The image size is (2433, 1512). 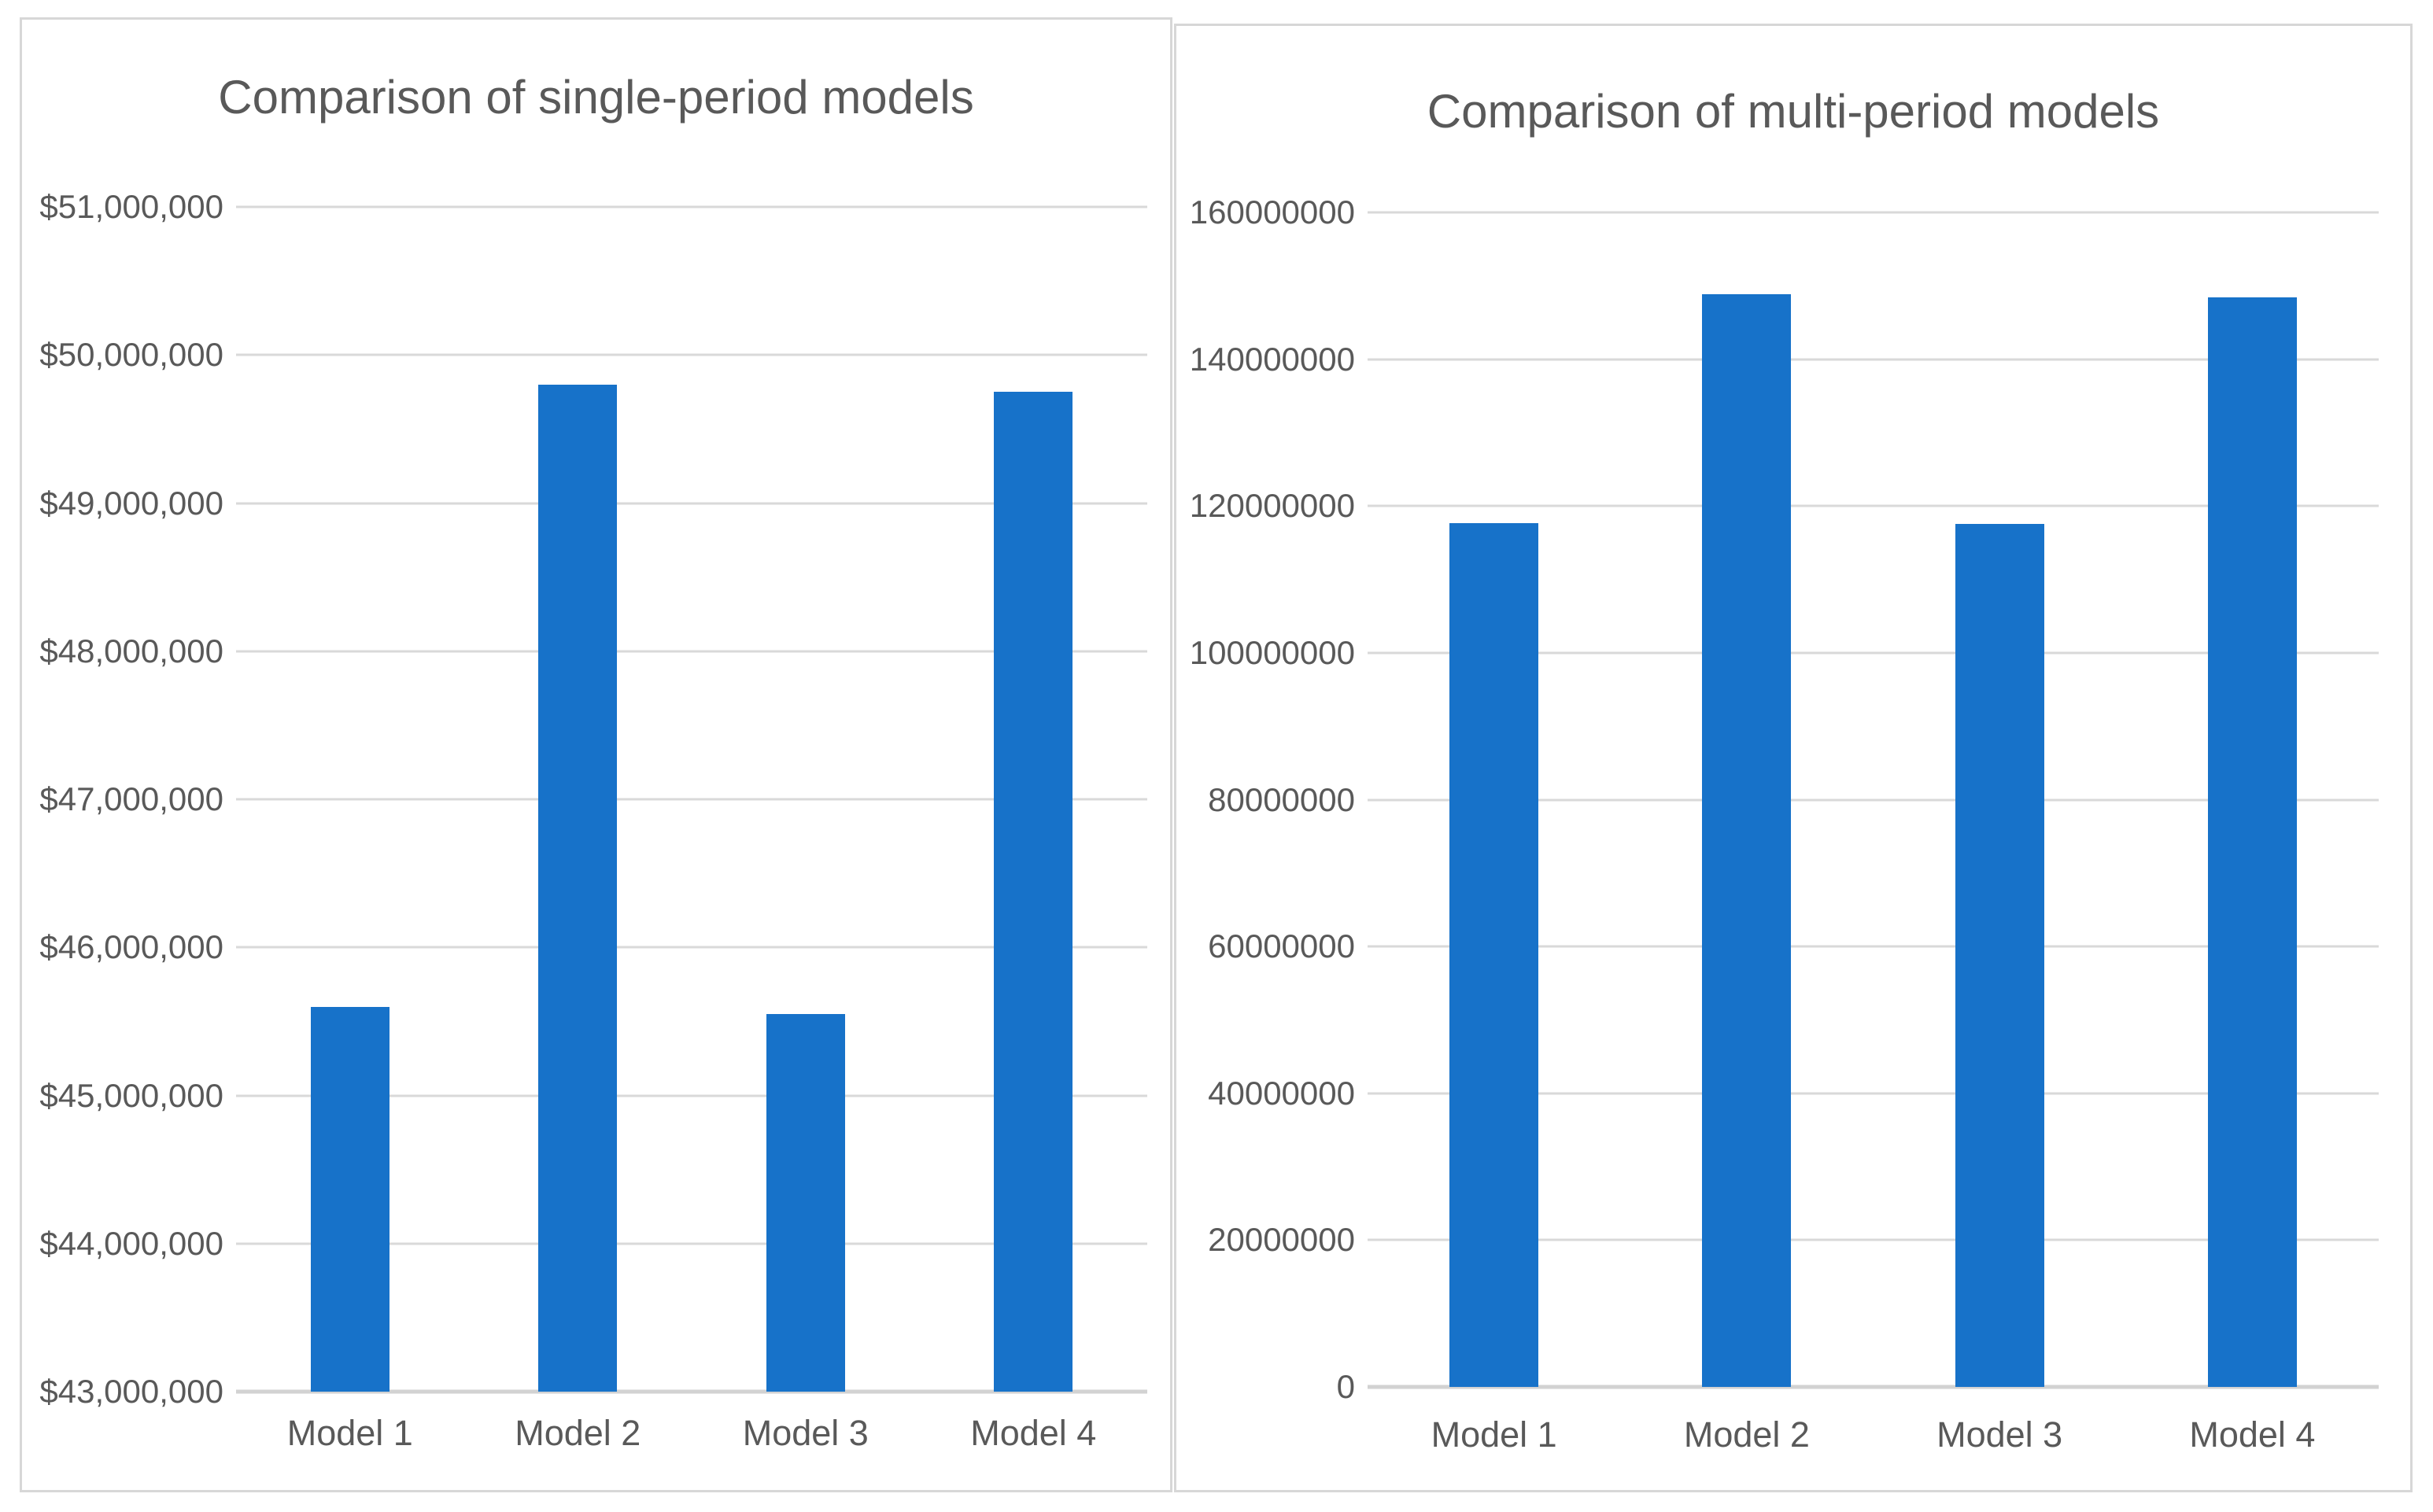 I want to click on y-axis-tick-label: 160000000, so click(x=1272, y=212).